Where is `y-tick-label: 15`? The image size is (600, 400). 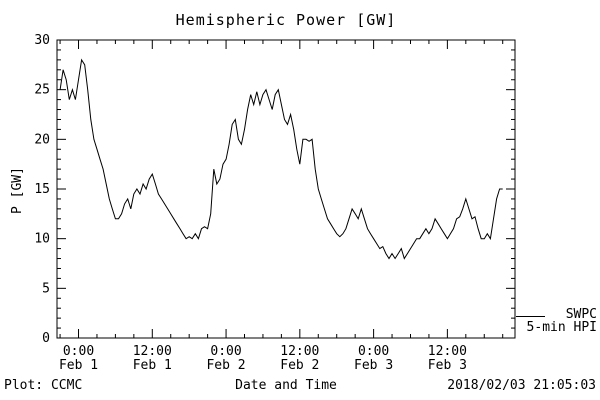 y-tick-label: 15 is located at coordinates (42, 189).